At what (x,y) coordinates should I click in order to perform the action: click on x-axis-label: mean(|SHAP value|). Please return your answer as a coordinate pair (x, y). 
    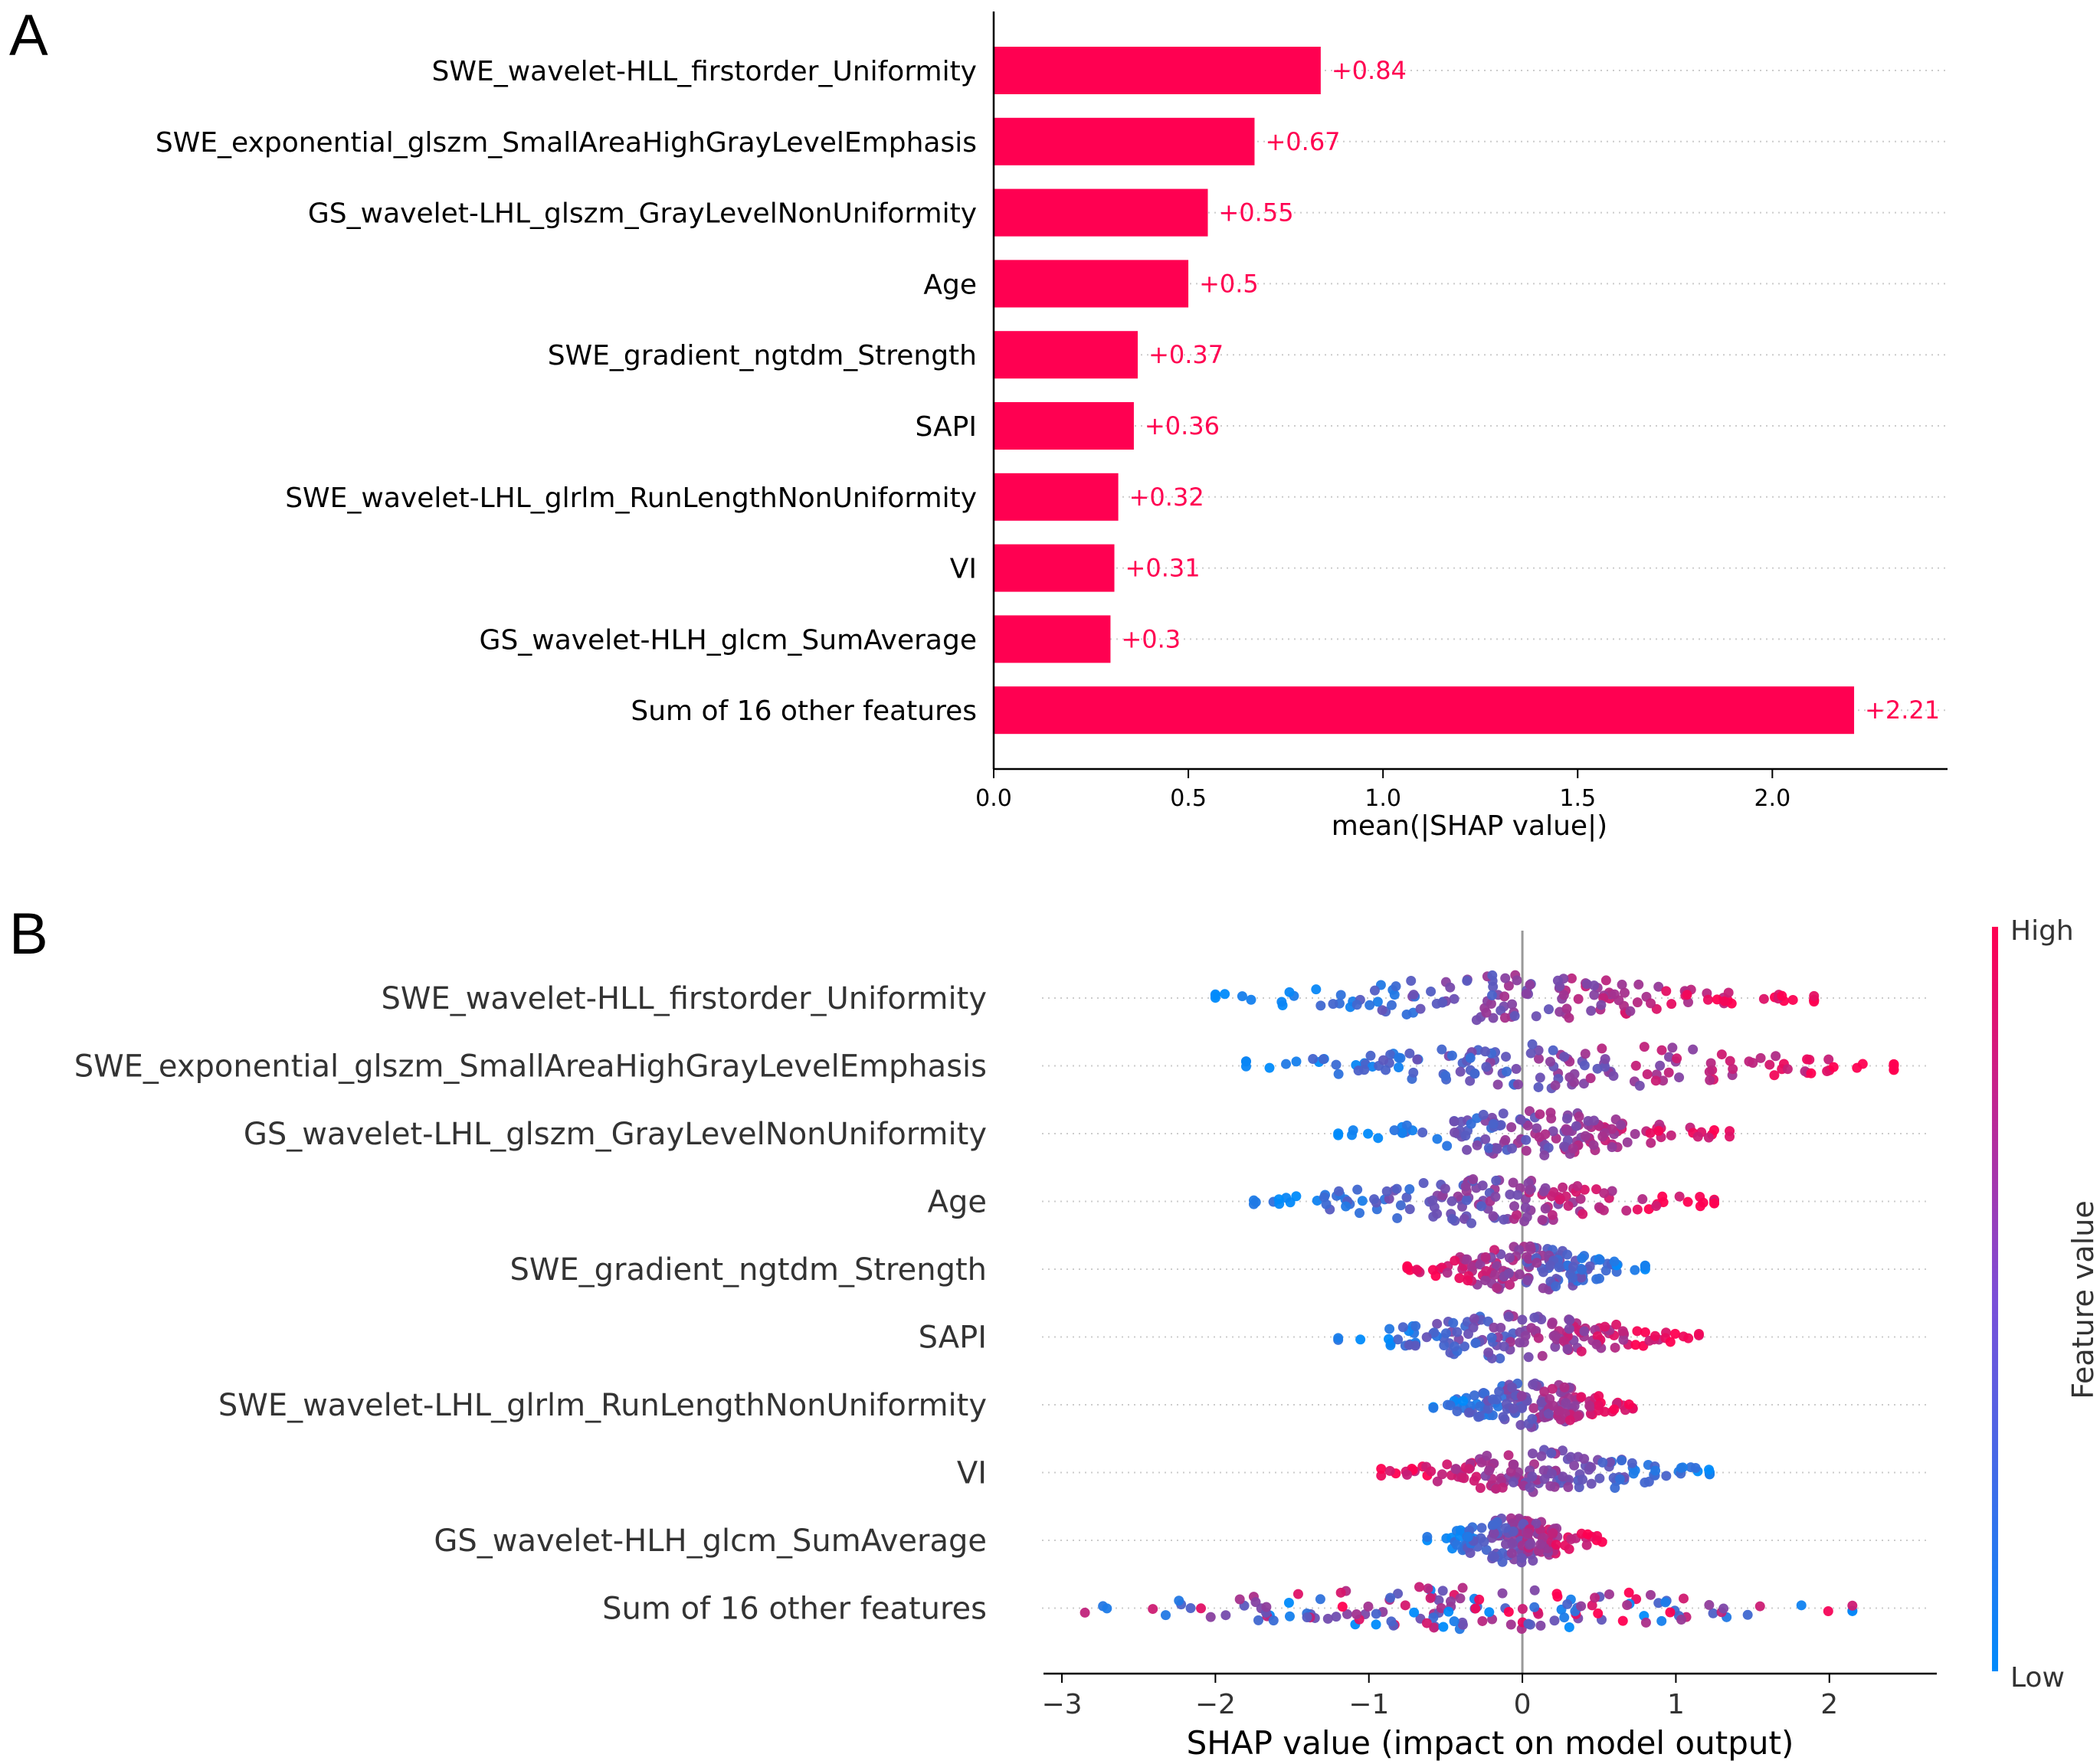
    Looking at the image, I should click on (1469, 826).